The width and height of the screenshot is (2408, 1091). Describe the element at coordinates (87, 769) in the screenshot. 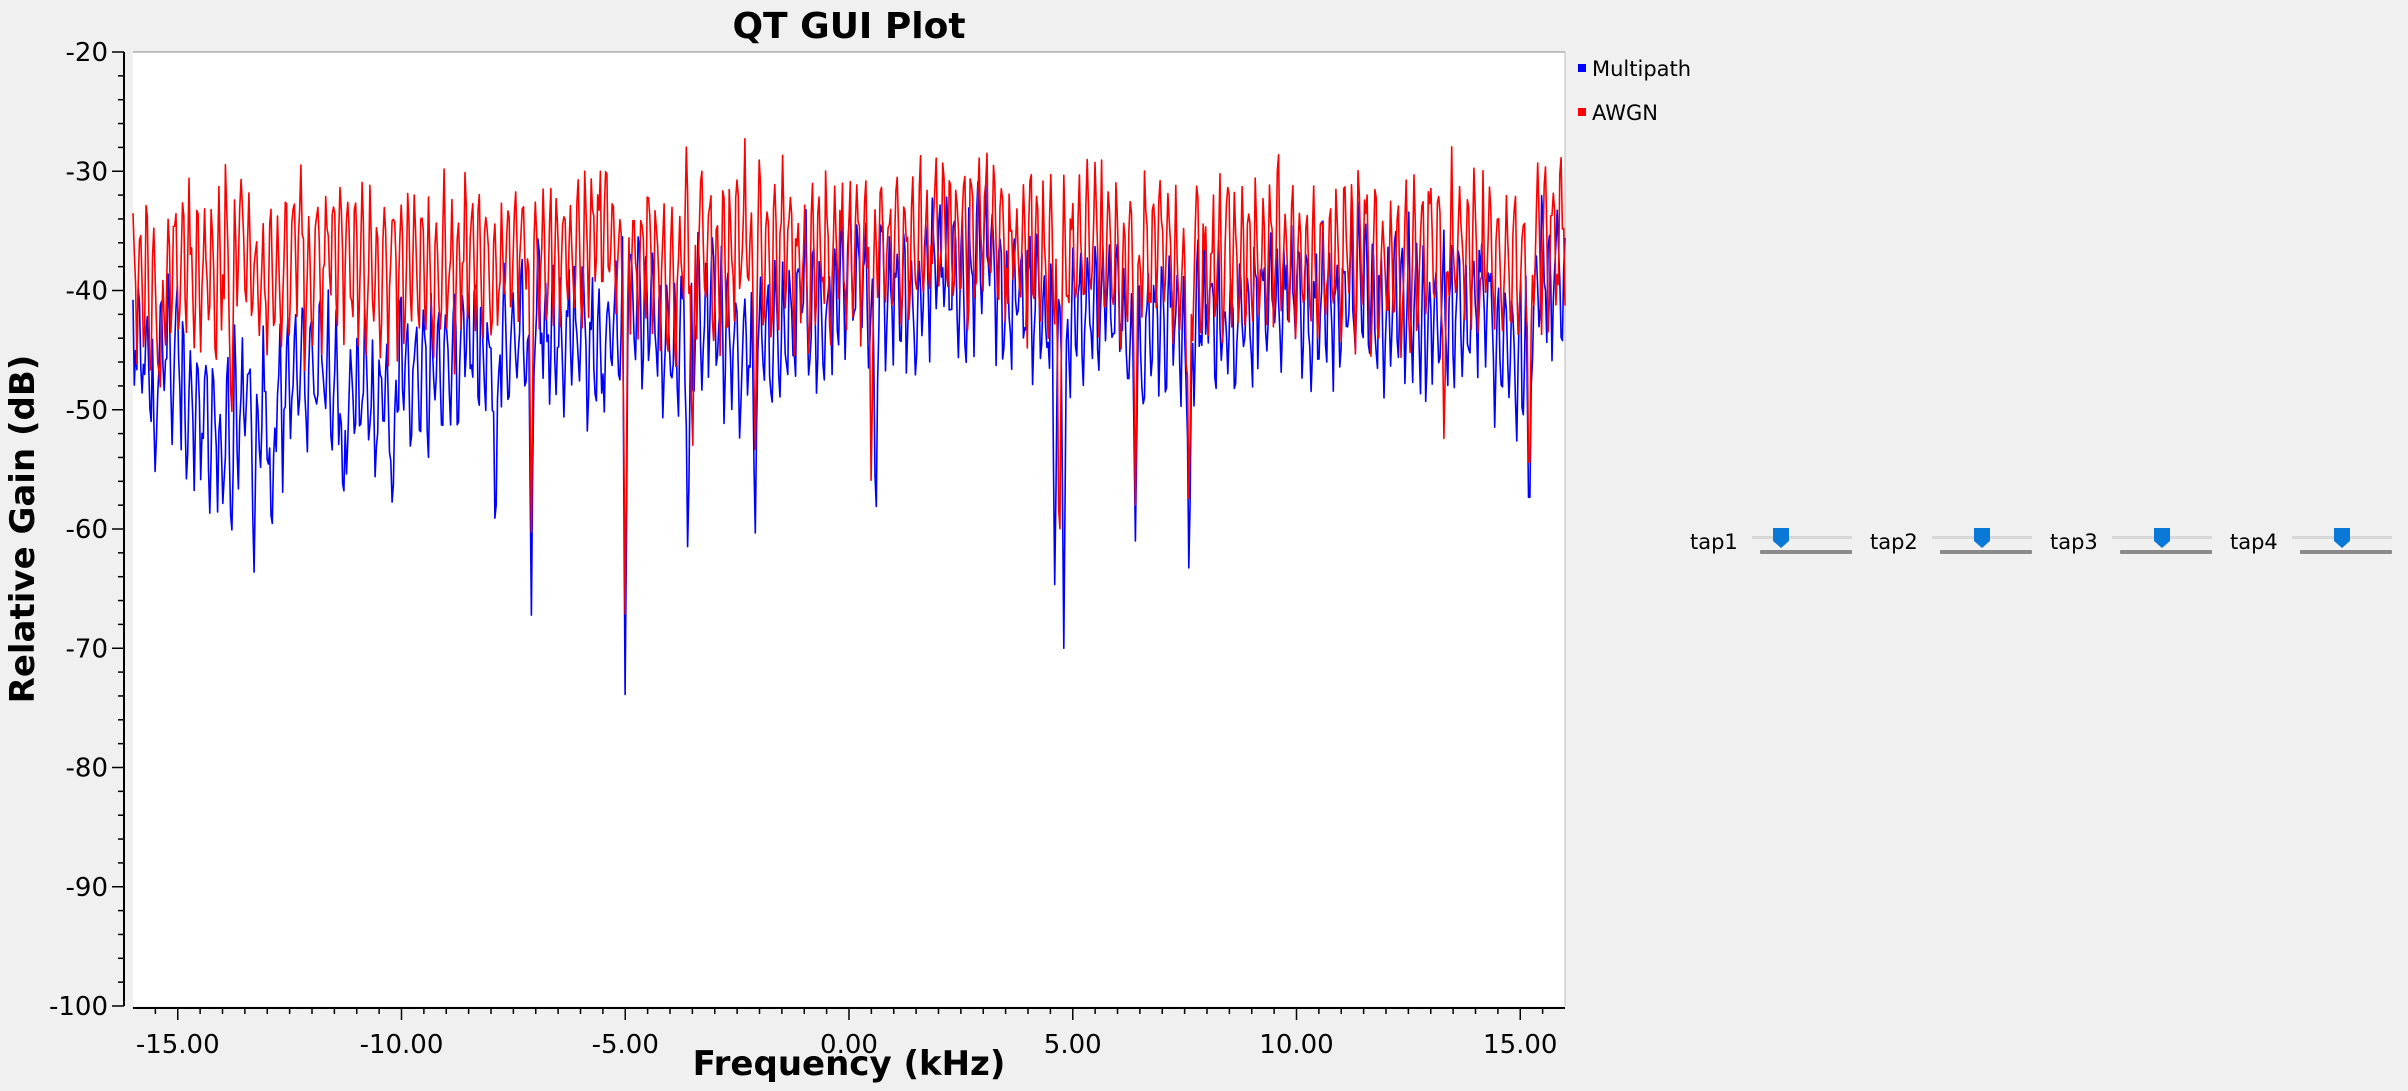

I see `y-tick-label: -80` at that location.